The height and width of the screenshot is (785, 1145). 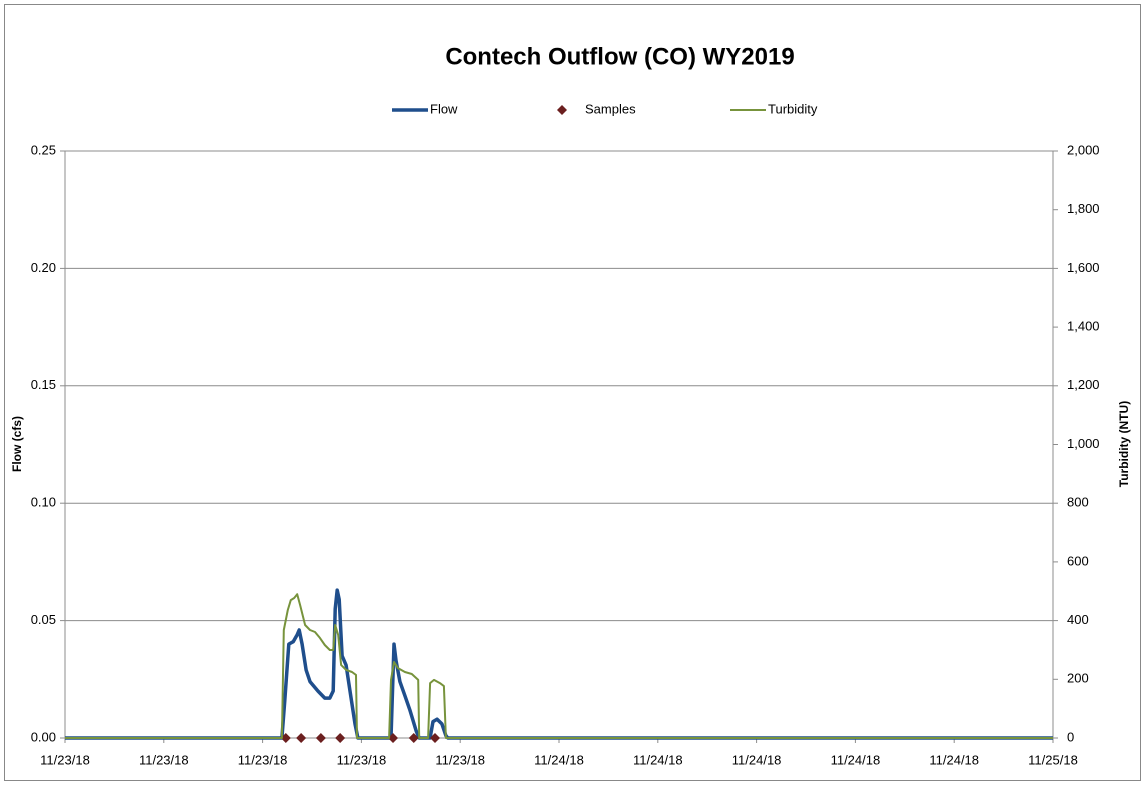 I want to click on legend-label: Turbidity, so click(x=793, y=108).